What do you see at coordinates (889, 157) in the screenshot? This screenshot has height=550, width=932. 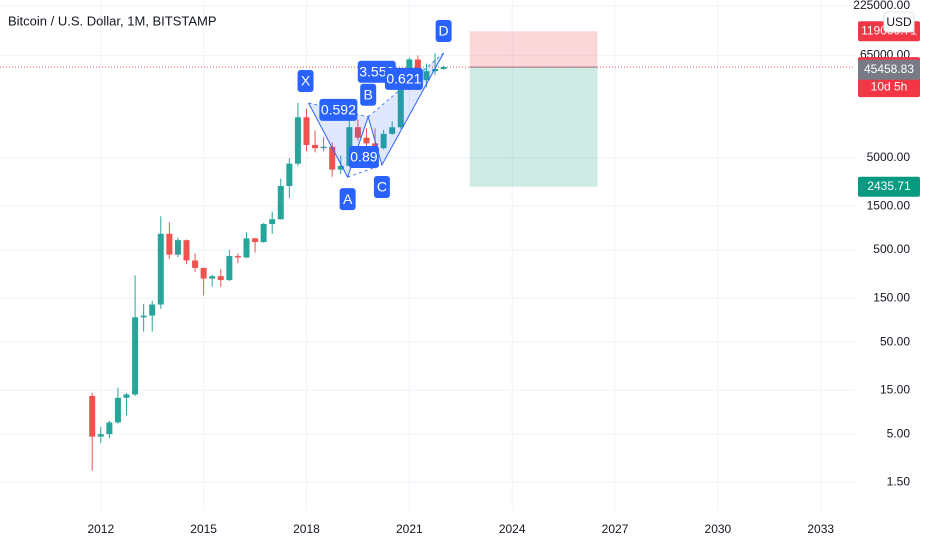 I see `y-tick-label: 5000.00` at bounding box center [889, 157].